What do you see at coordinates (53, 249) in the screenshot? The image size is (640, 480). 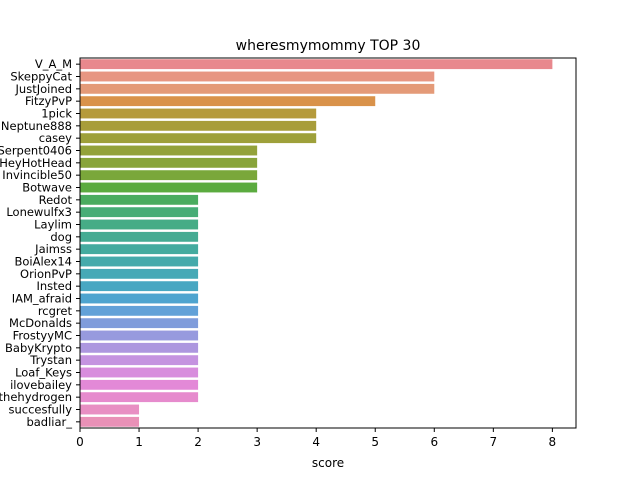 I see `y-tick-label-15: Jaimss` at bounding box center [53, 249].